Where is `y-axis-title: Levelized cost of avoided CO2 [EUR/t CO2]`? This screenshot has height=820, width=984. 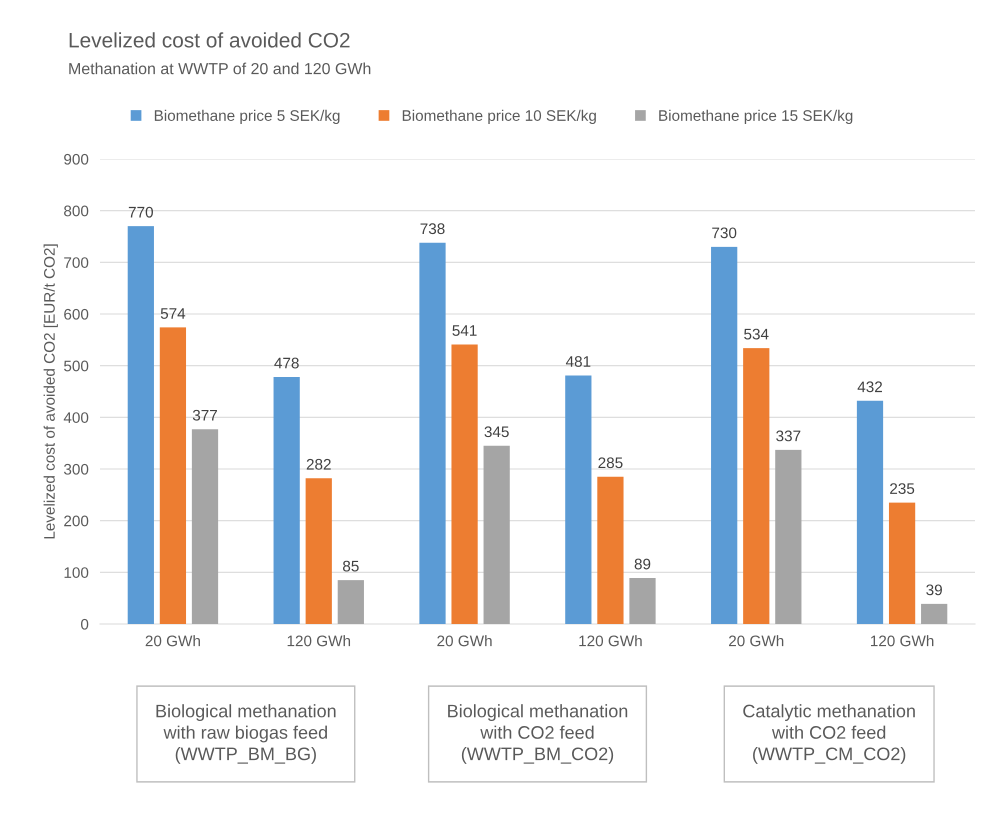
y-axis-title: Levelized cost of avoided CO2 [EUR/t CO2] is located at coordinates (51, 391).